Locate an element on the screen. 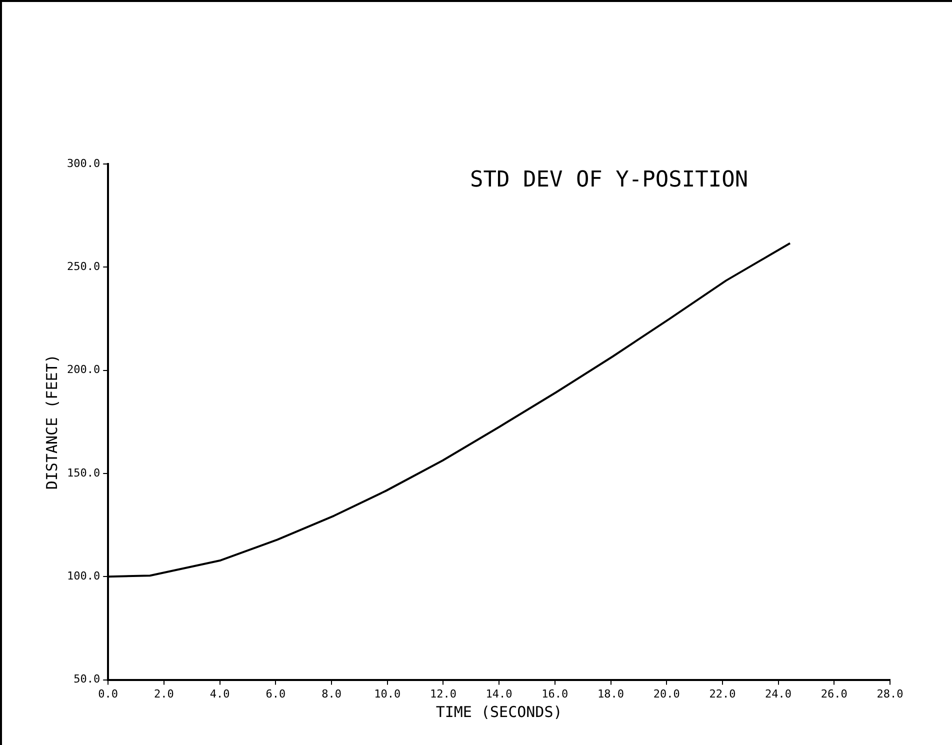 Image resolution: width=952 pixels, height=745 pixels. y-tick-label: 250.0 is located at coordinates (83, 267).